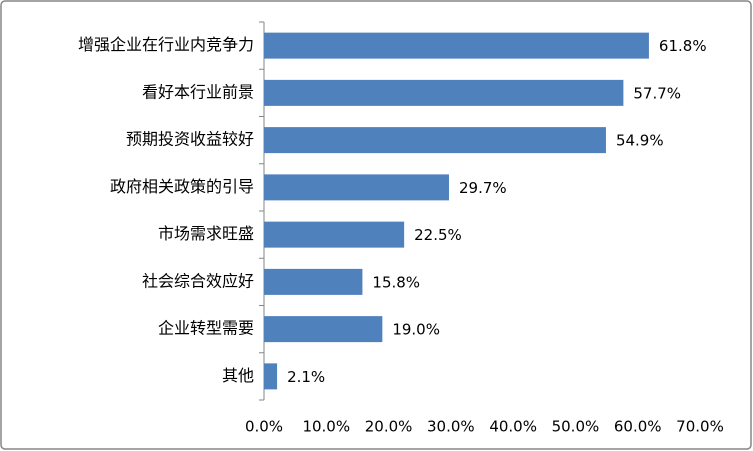 The image size is (753, 451). I want to click on value-label: 54.9%, so click(640, 141).